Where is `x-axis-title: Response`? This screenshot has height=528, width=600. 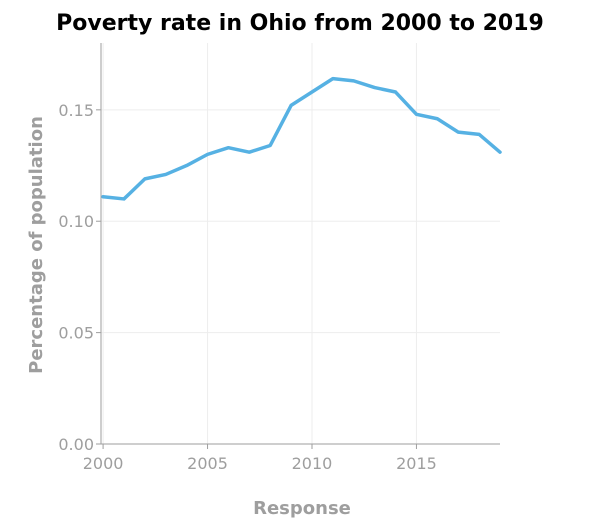
x-axis-title: Response is located at coordinates (302, 508).